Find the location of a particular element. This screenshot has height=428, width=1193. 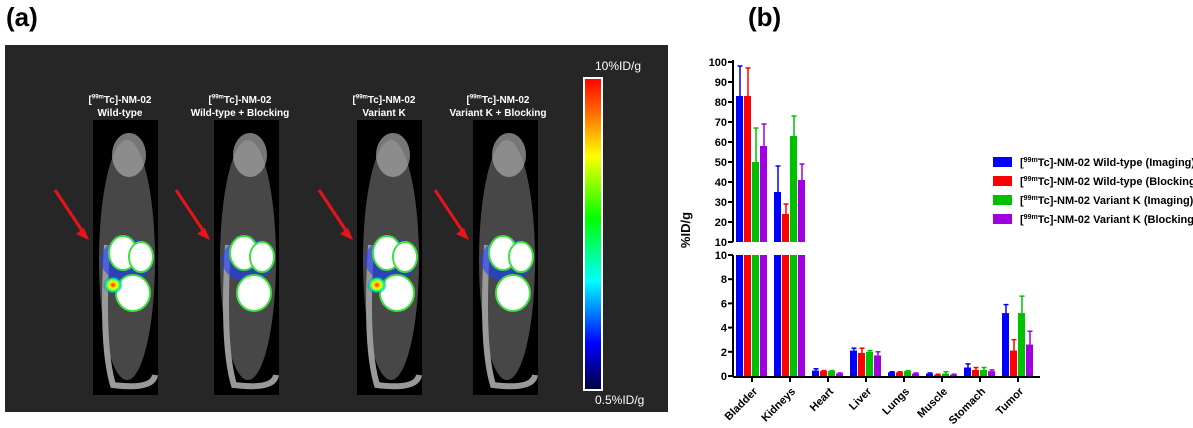

bladder is located at coordinates (254, 293).